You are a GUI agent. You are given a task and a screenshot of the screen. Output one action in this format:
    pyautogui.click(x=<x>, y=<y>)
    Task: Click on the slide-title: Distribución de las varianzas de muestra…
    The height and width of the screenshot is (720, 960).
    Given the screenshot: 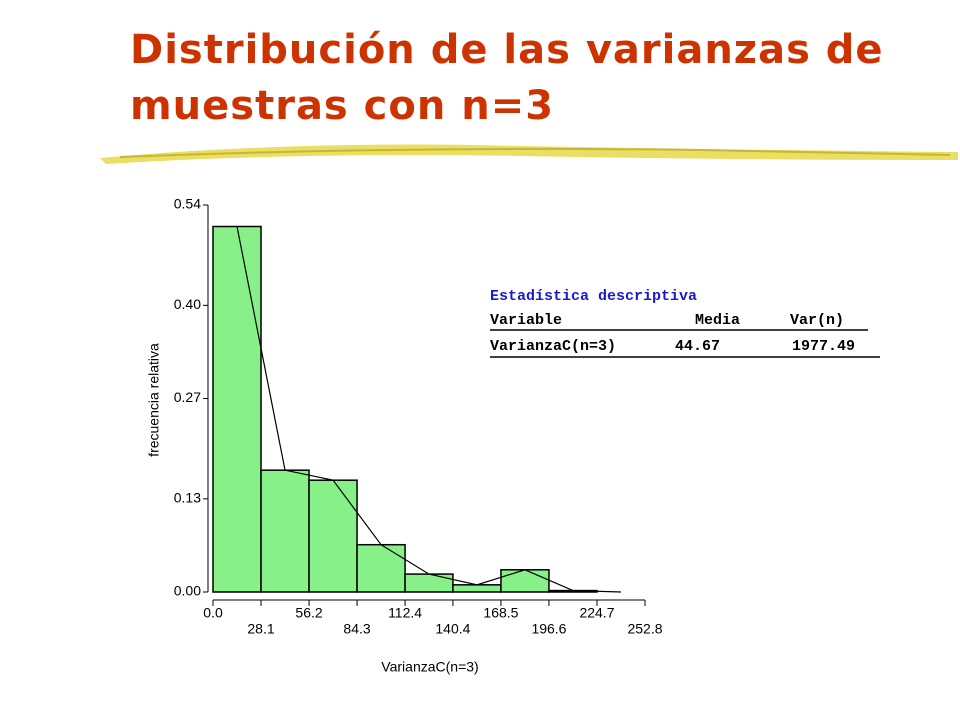 What is the action you would take?
    pyautogui.click(x=507, y=78)
    